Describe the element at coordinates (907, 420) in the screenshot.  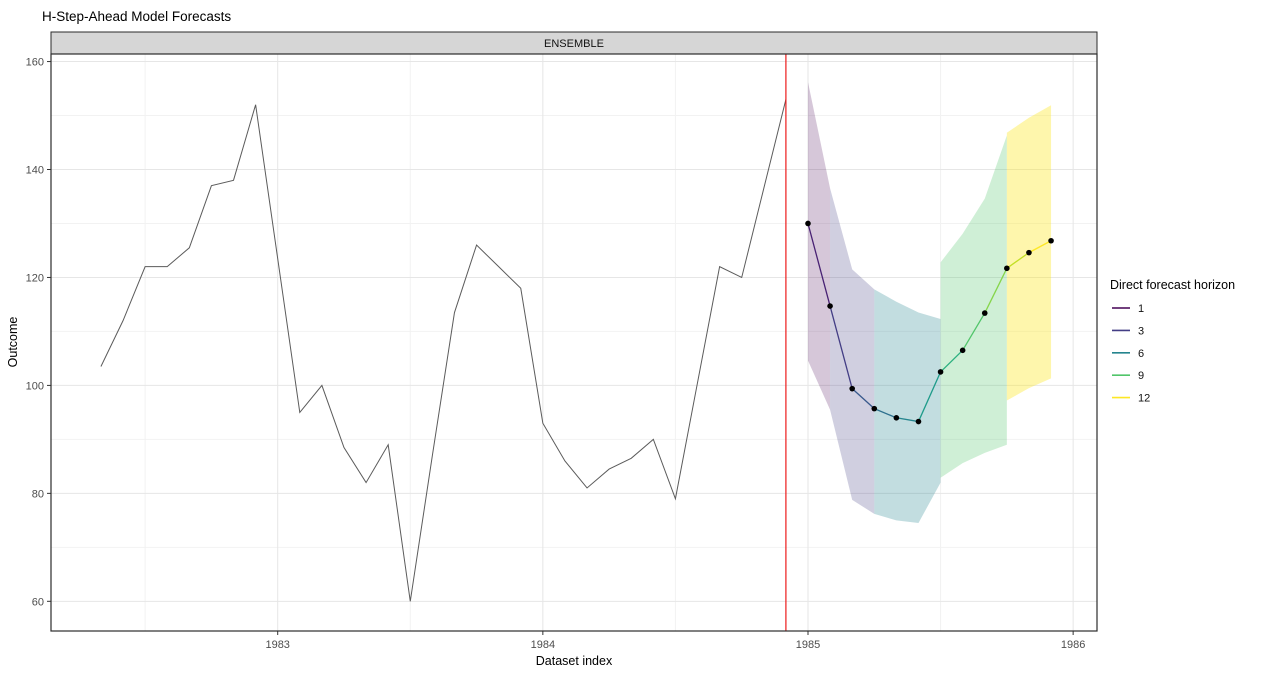
I see `forecast-segment-h6` at that location.